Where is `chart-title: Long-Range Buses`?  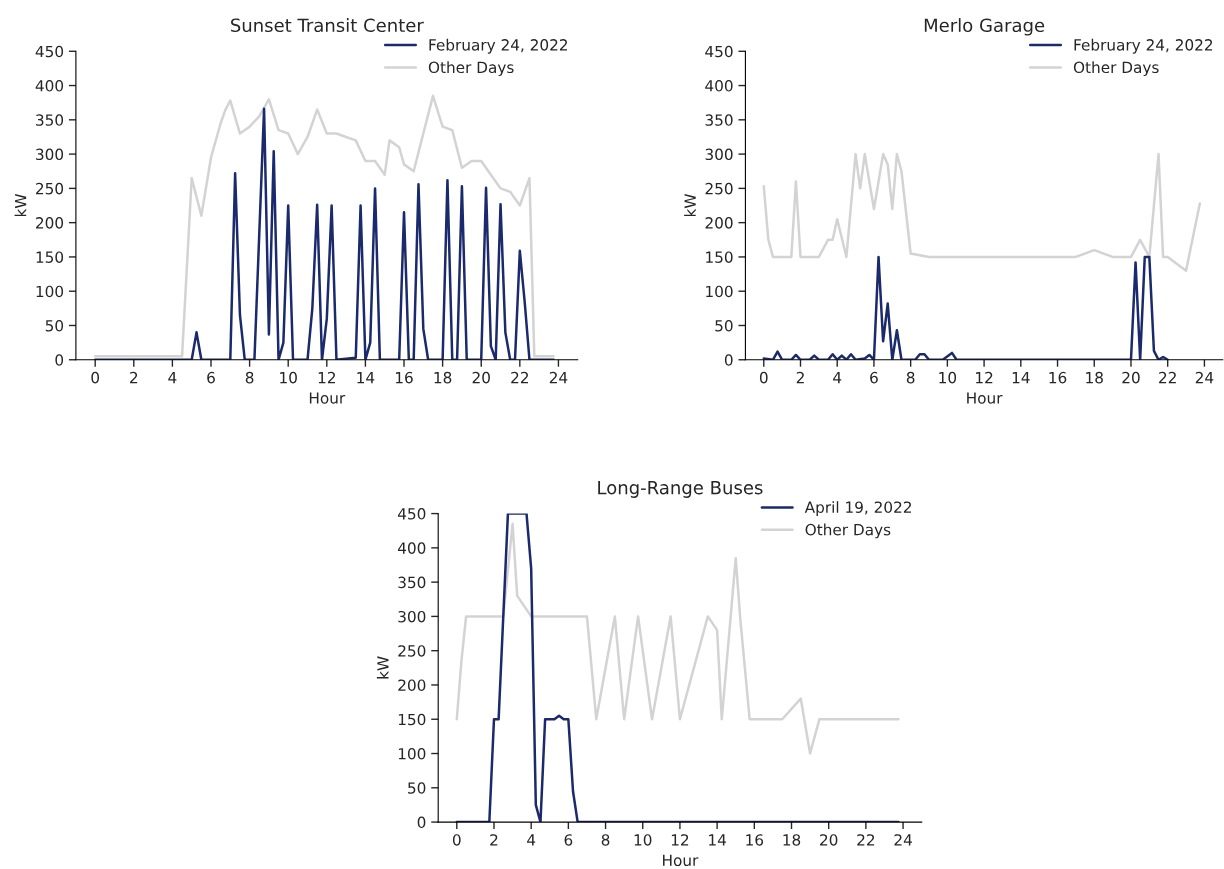 chart-title: Long-Range Buses is located at coordinates (680, 489).